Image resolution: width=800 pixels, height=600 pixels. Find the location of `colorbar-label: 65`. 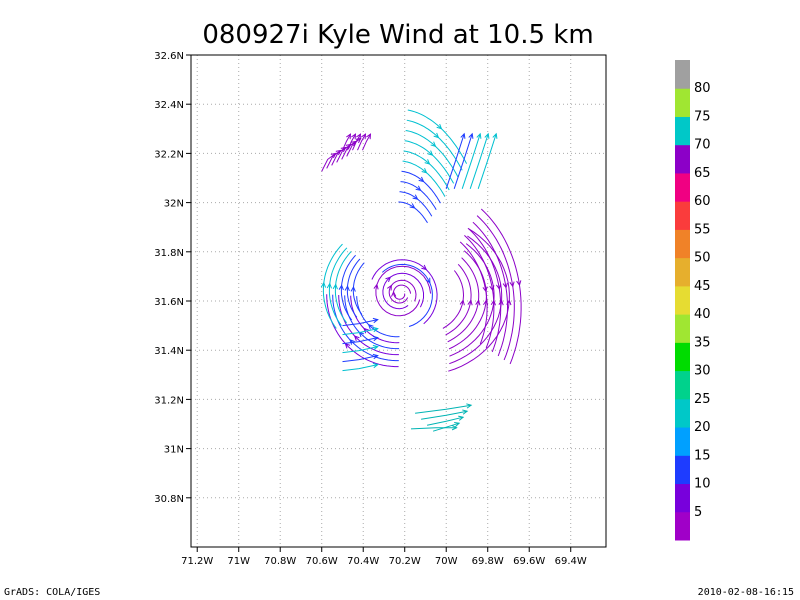

colorbar-label: 65 is located at coordinates (702, 173).